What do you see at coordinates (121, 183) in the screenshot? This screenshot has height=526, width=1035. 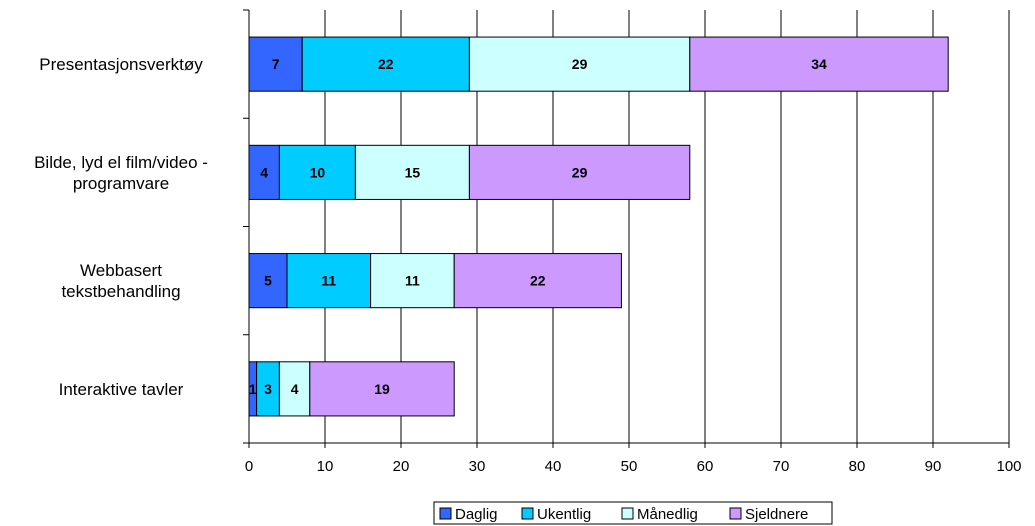 I see `category-label: programvare` at bounding box center [121, 183].